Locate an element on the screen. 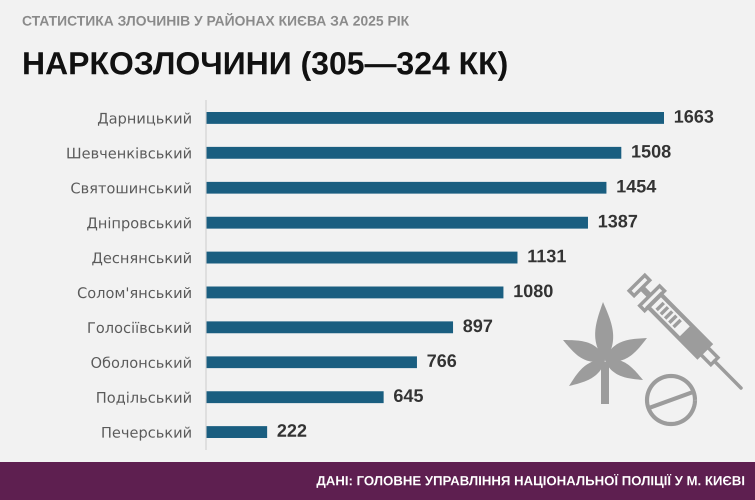 The image size is (755, 500). data-label: 897 is located at coordinates (477, 325).